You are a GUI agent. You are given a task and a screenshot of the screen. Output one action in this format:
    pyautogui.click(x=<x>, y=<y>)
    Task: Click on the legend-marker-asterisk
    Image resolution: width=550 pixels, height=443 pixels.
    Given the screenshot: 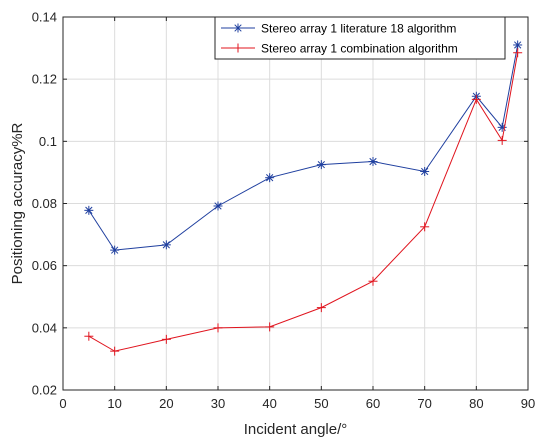 What is the action you would take?
    pyautogui.click(x=238, y=28)
    